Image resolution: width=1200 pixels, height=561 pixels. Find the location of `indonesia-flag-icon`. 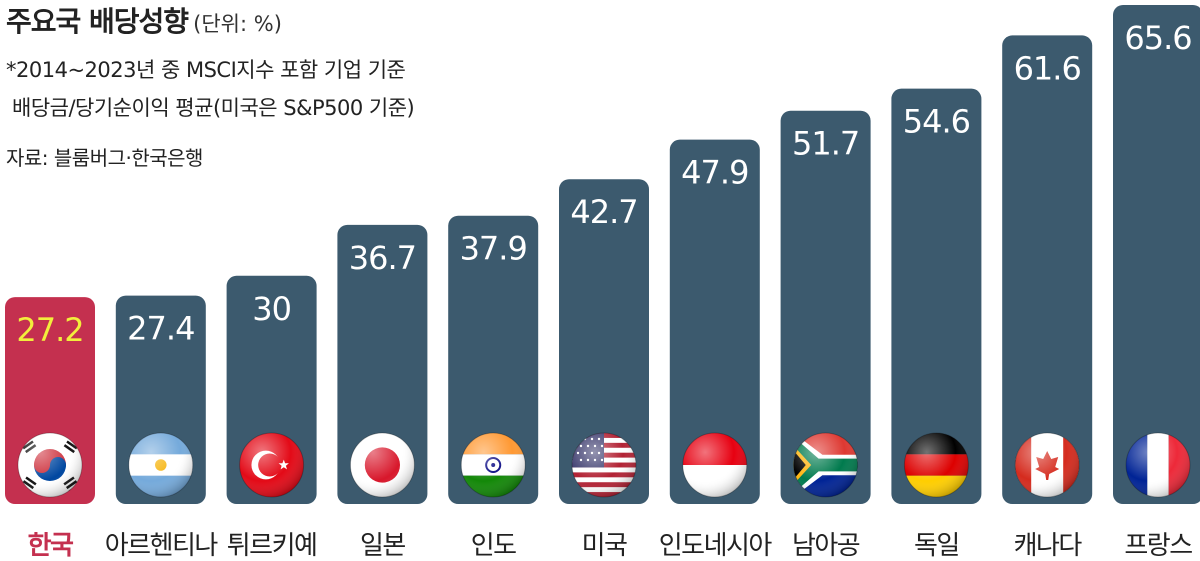

indonesia-flag-icon is located at coordinates (715, 465).